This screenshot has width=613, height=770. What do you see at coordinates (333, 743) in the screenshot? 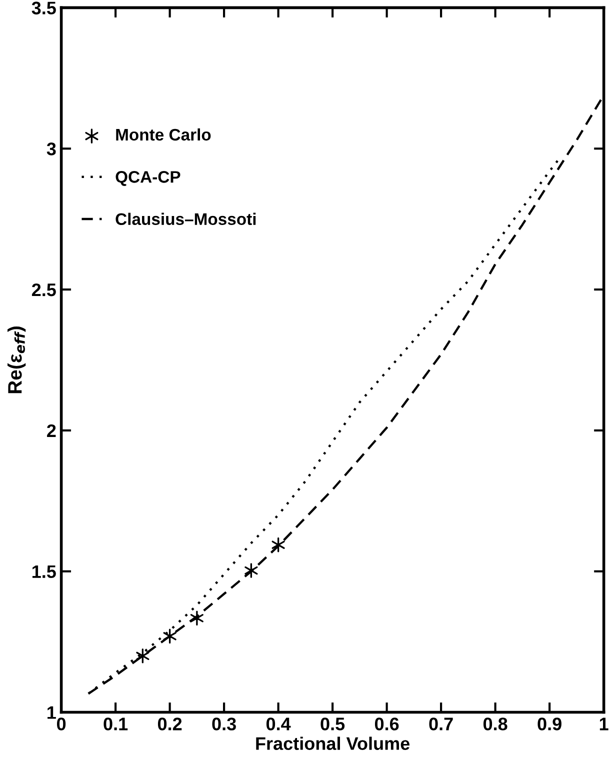
I see `x-axis-title: Fractional Volume` at bounding box center [333, 743].